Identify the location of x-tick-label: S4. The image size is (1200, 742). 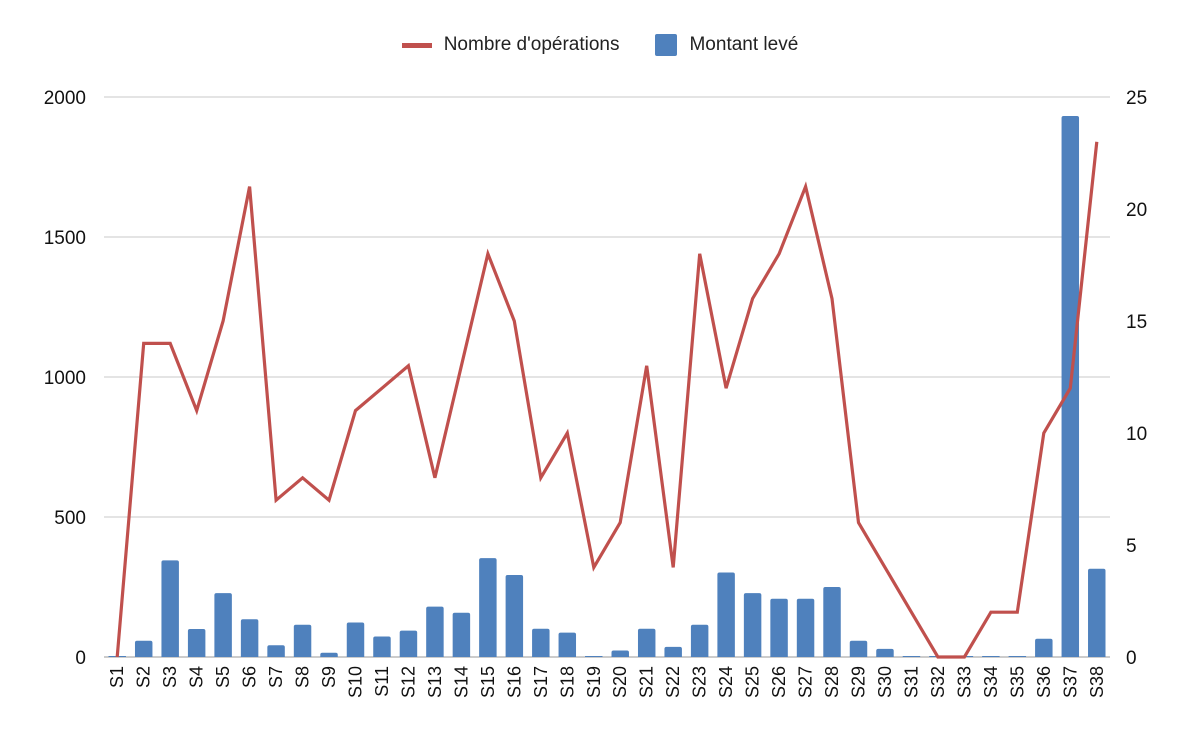
(197, 677).